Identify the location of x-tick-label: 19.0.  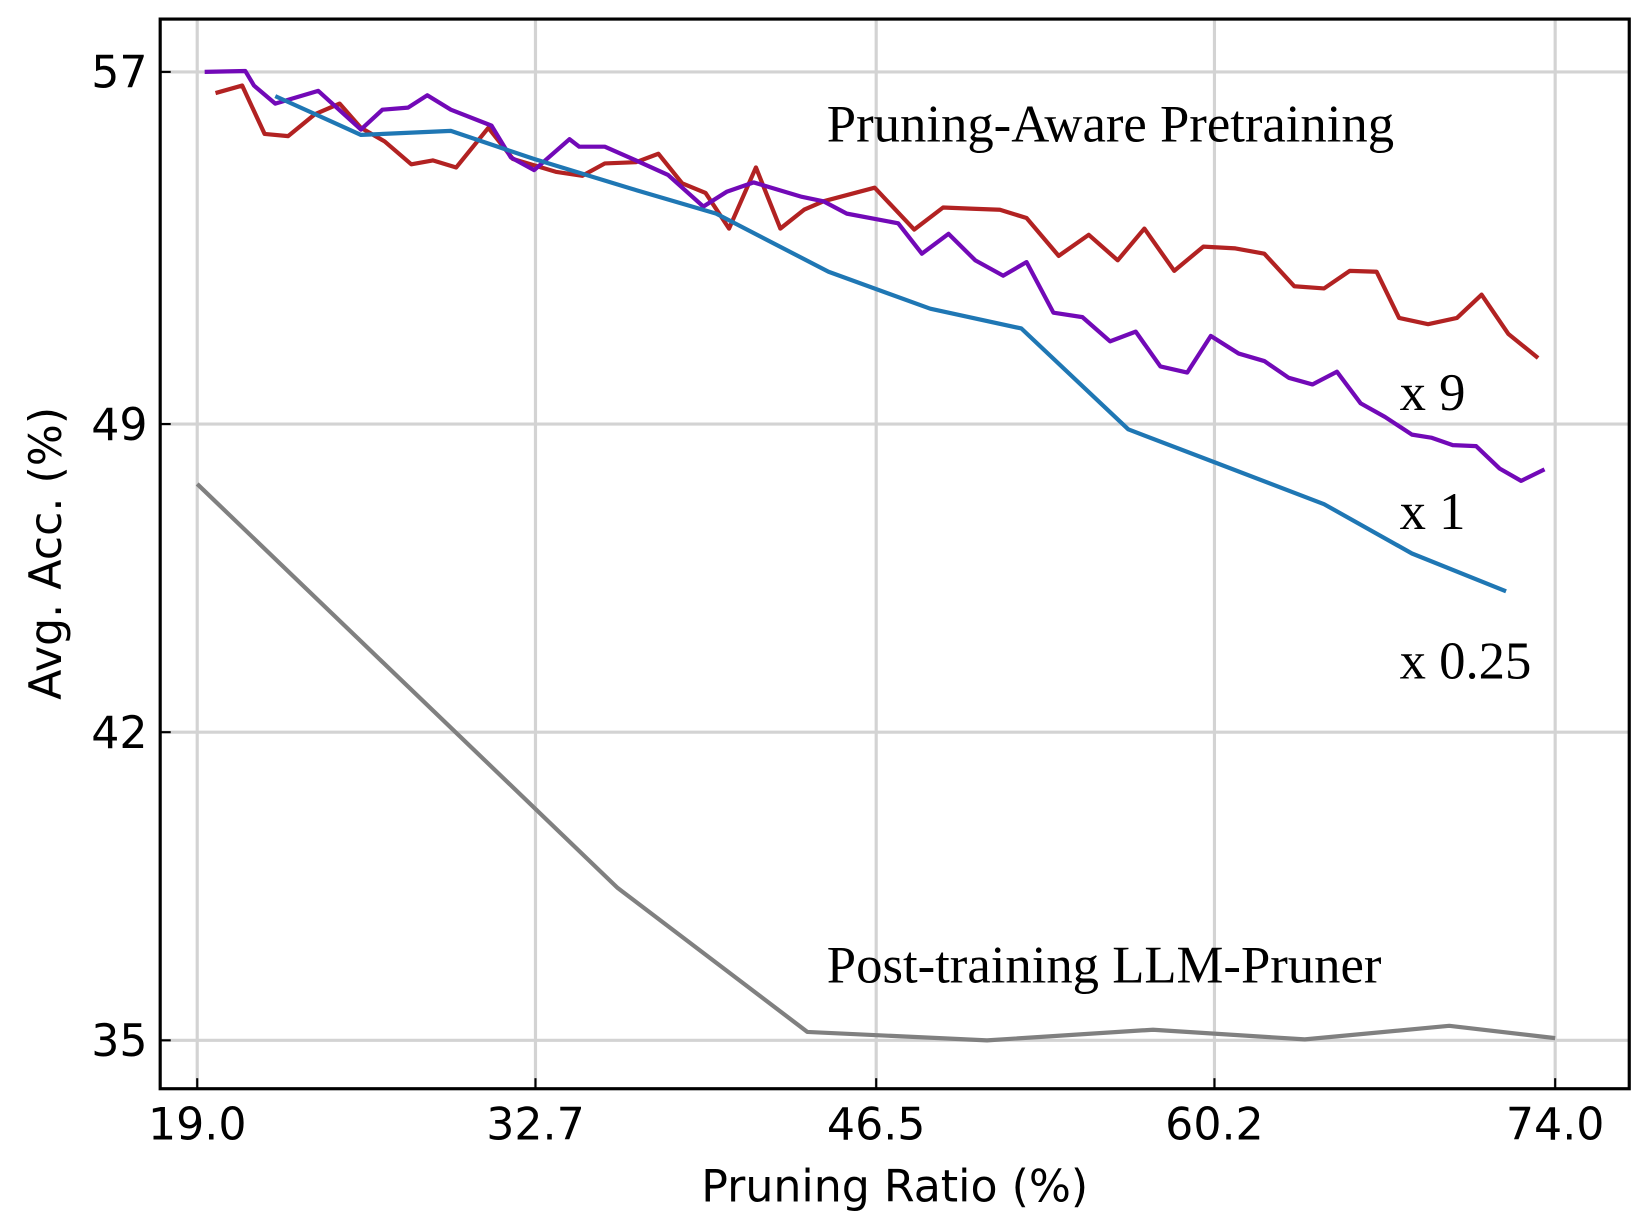
(197, 1124).